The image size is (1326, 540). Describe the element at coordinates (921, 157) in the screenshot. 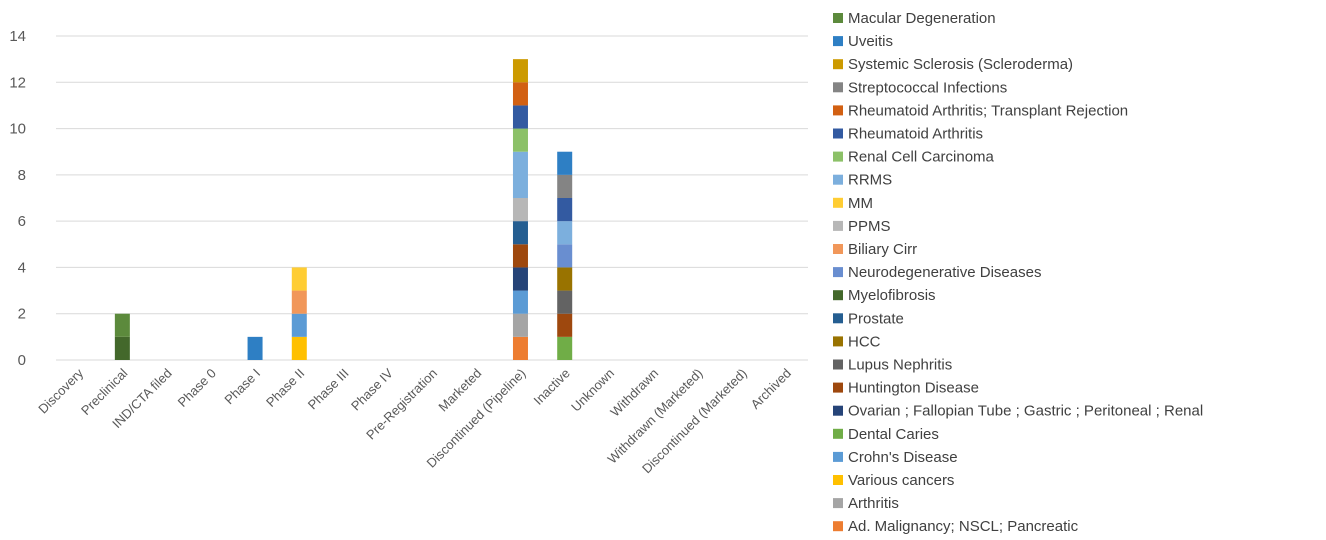

I see `legend-label: Renal Cell Carcinoma` at that location.